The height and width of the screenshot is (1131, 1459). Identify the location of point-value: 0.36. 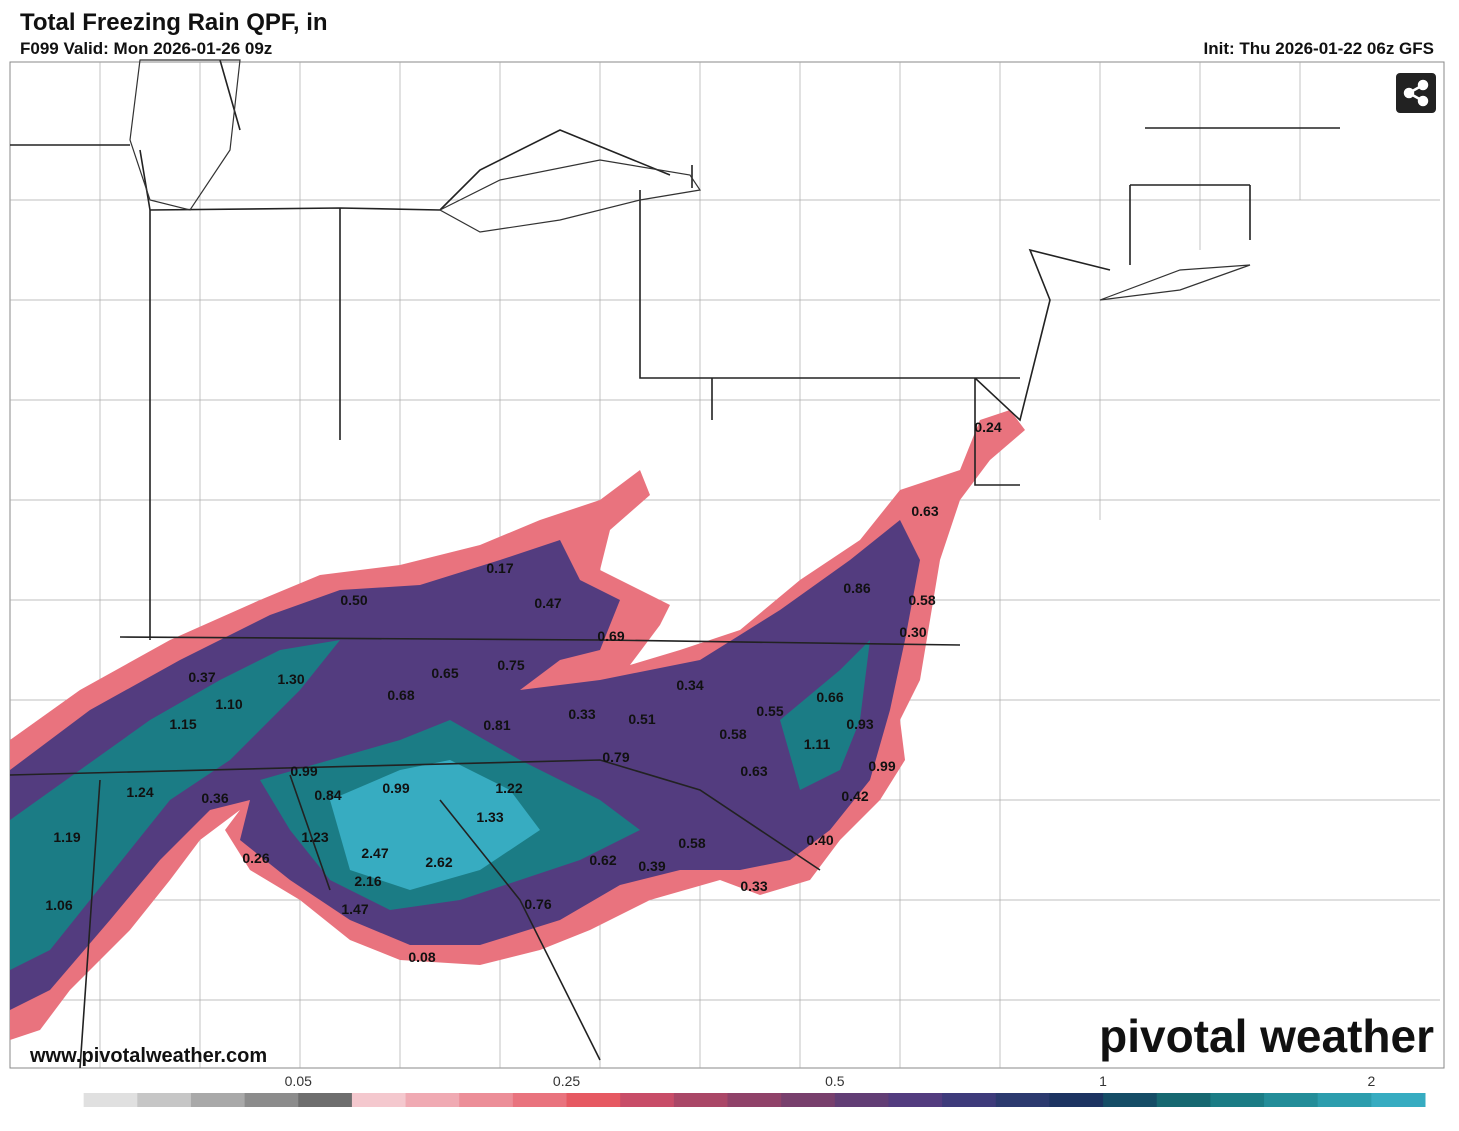
(214, 798).